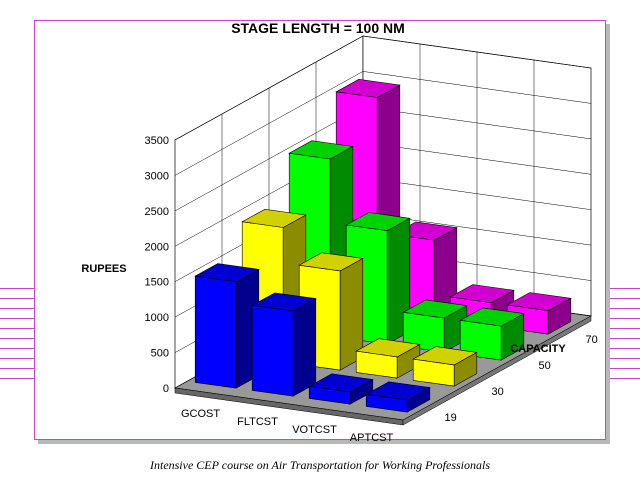 This screenshot has width=640, height=480. Describe the element at coordinates (17, 336) in the screenshot. I see `left-decorative-lines` at that location.